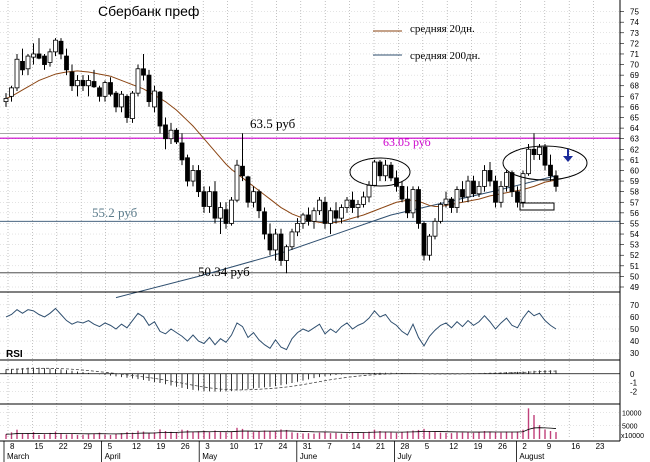 The width and height of the screenshot is (650, 462). I want to click on price-tick-label: 55, so click(634, 223).